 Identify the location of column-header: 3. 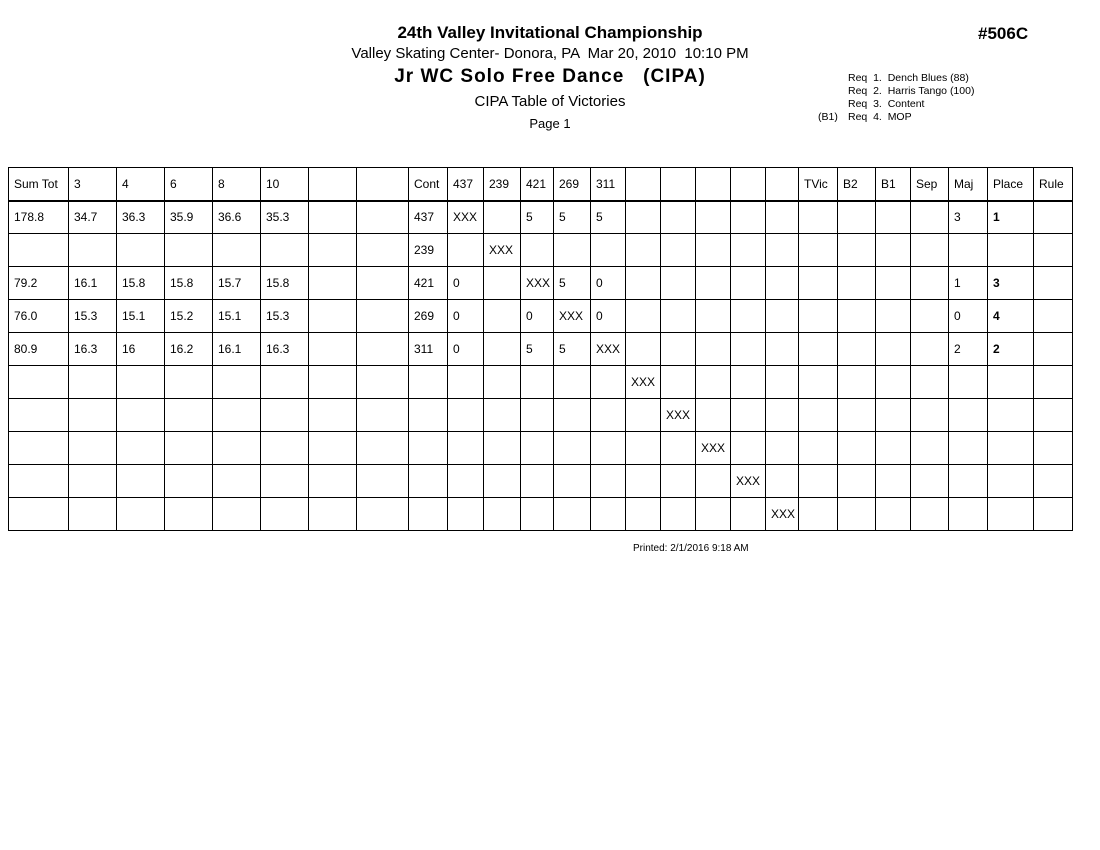
(92, 184).